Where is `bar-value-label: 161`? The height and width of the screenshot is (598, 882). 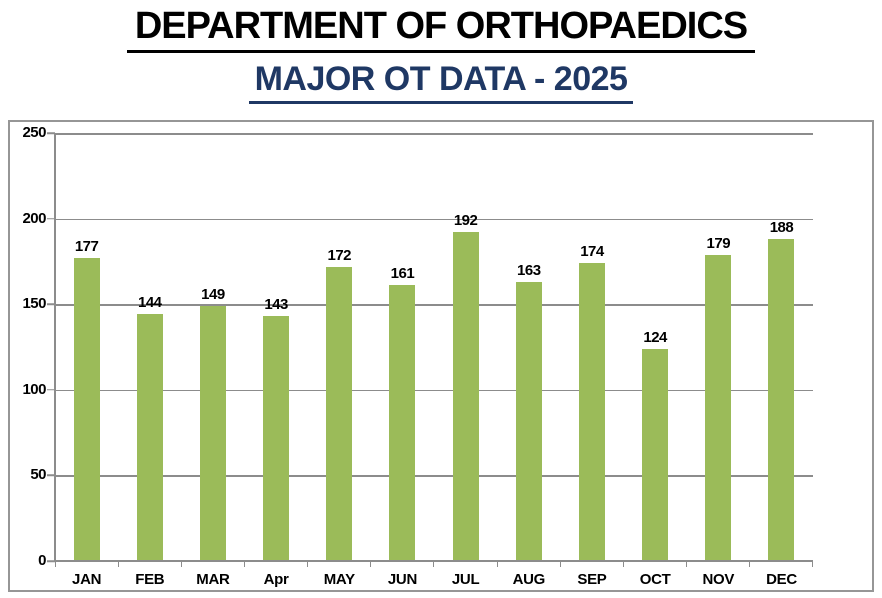
bar-value-label: 161 is located at coordinates (402, 274).